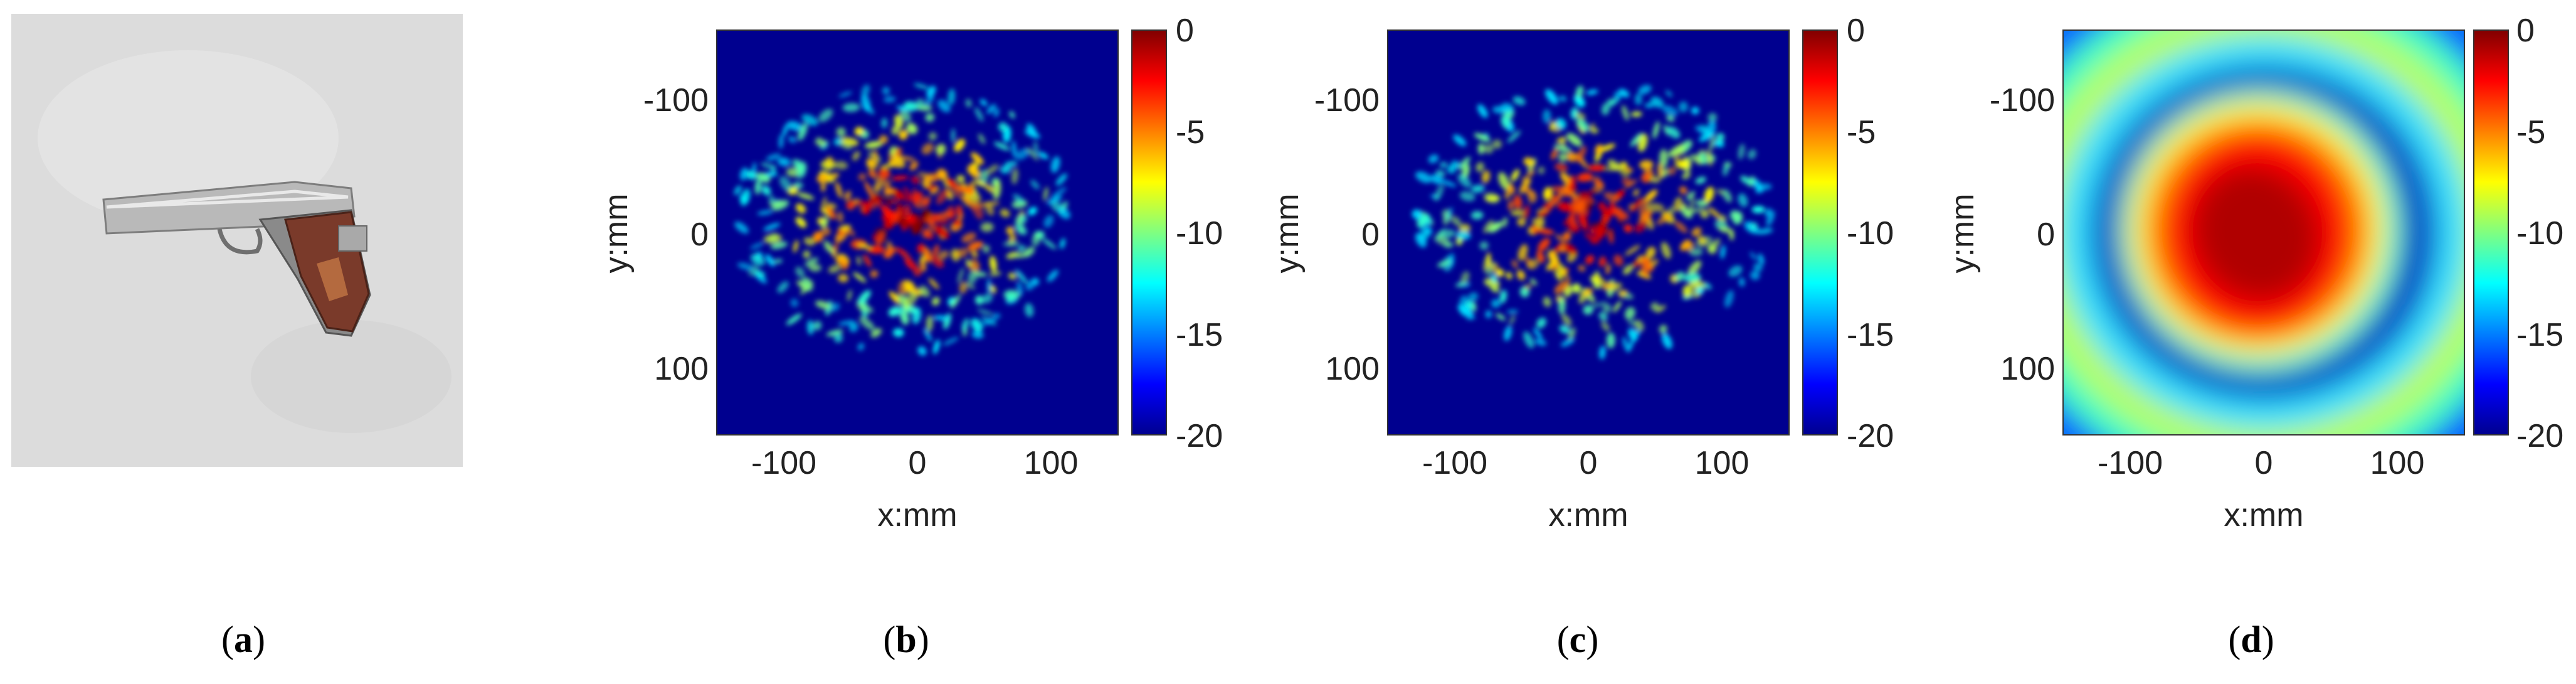 Image resolution: width=2576 pixels, height=684 pixels. Describe the element at coordinates (1589, 463) in the screenshot. I see `x-tick-label: 0` at that location.